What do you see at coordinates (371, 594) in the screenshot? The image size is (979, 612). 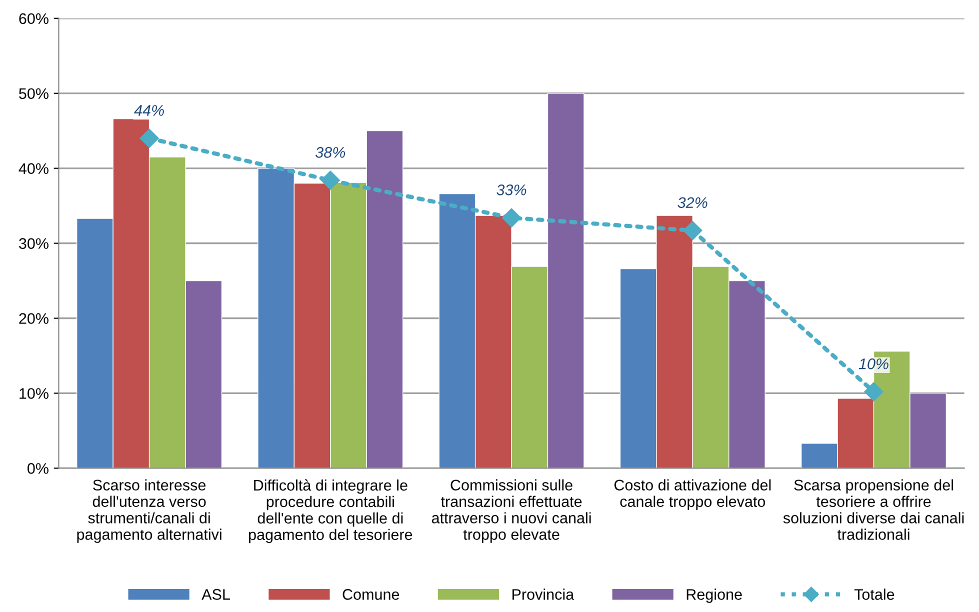 I see `legend-label: Comune` at bounding box center [371, 594].